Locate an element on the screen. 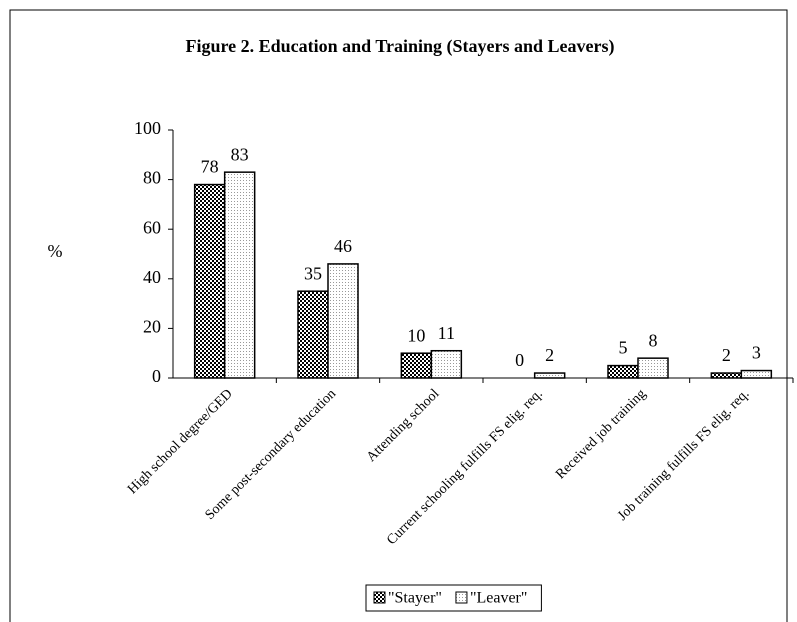  y-tick-label: 80 is located at coordinates (152, 178).